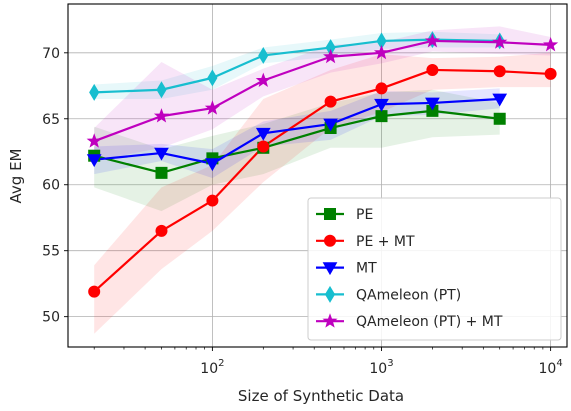 Image resolution: width=571 pixels, height=411 pixels. I want to click on y-tick-label: 70, so click(51, 54).